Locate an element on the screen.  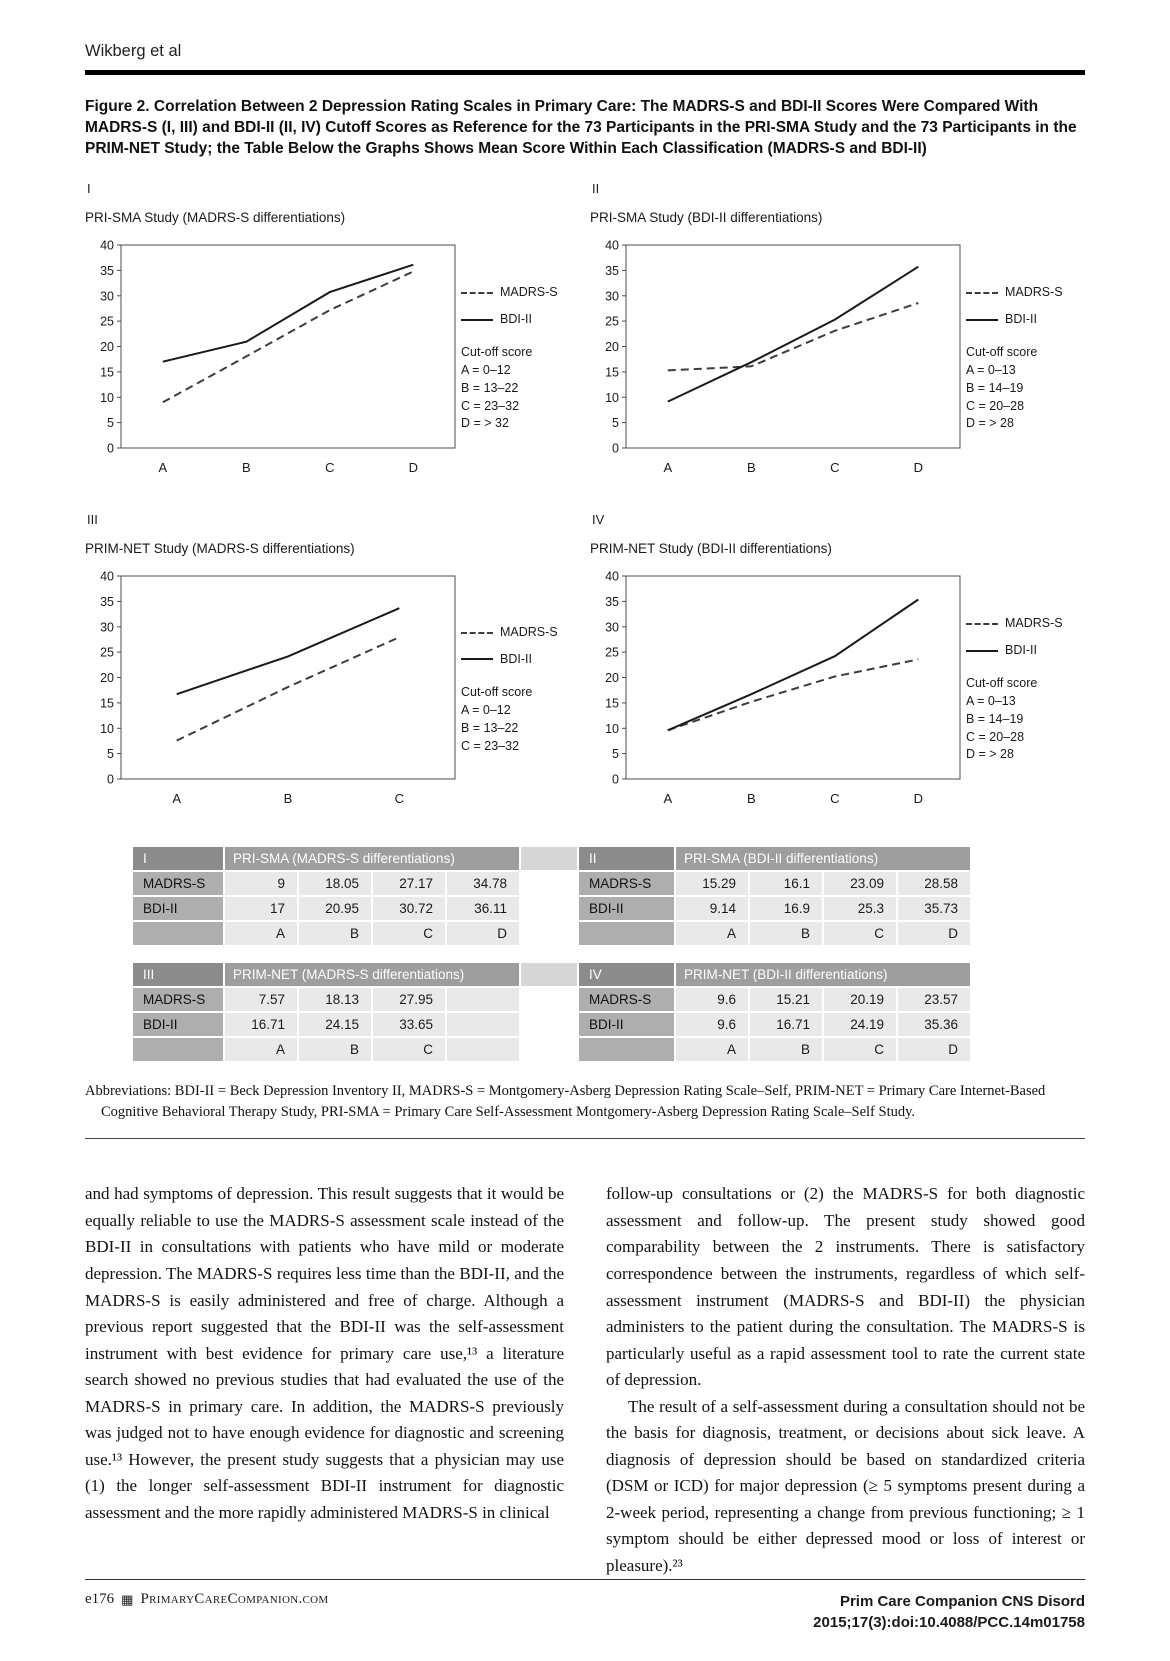
table-value: 15.29 is located at coordinates (712, 884).